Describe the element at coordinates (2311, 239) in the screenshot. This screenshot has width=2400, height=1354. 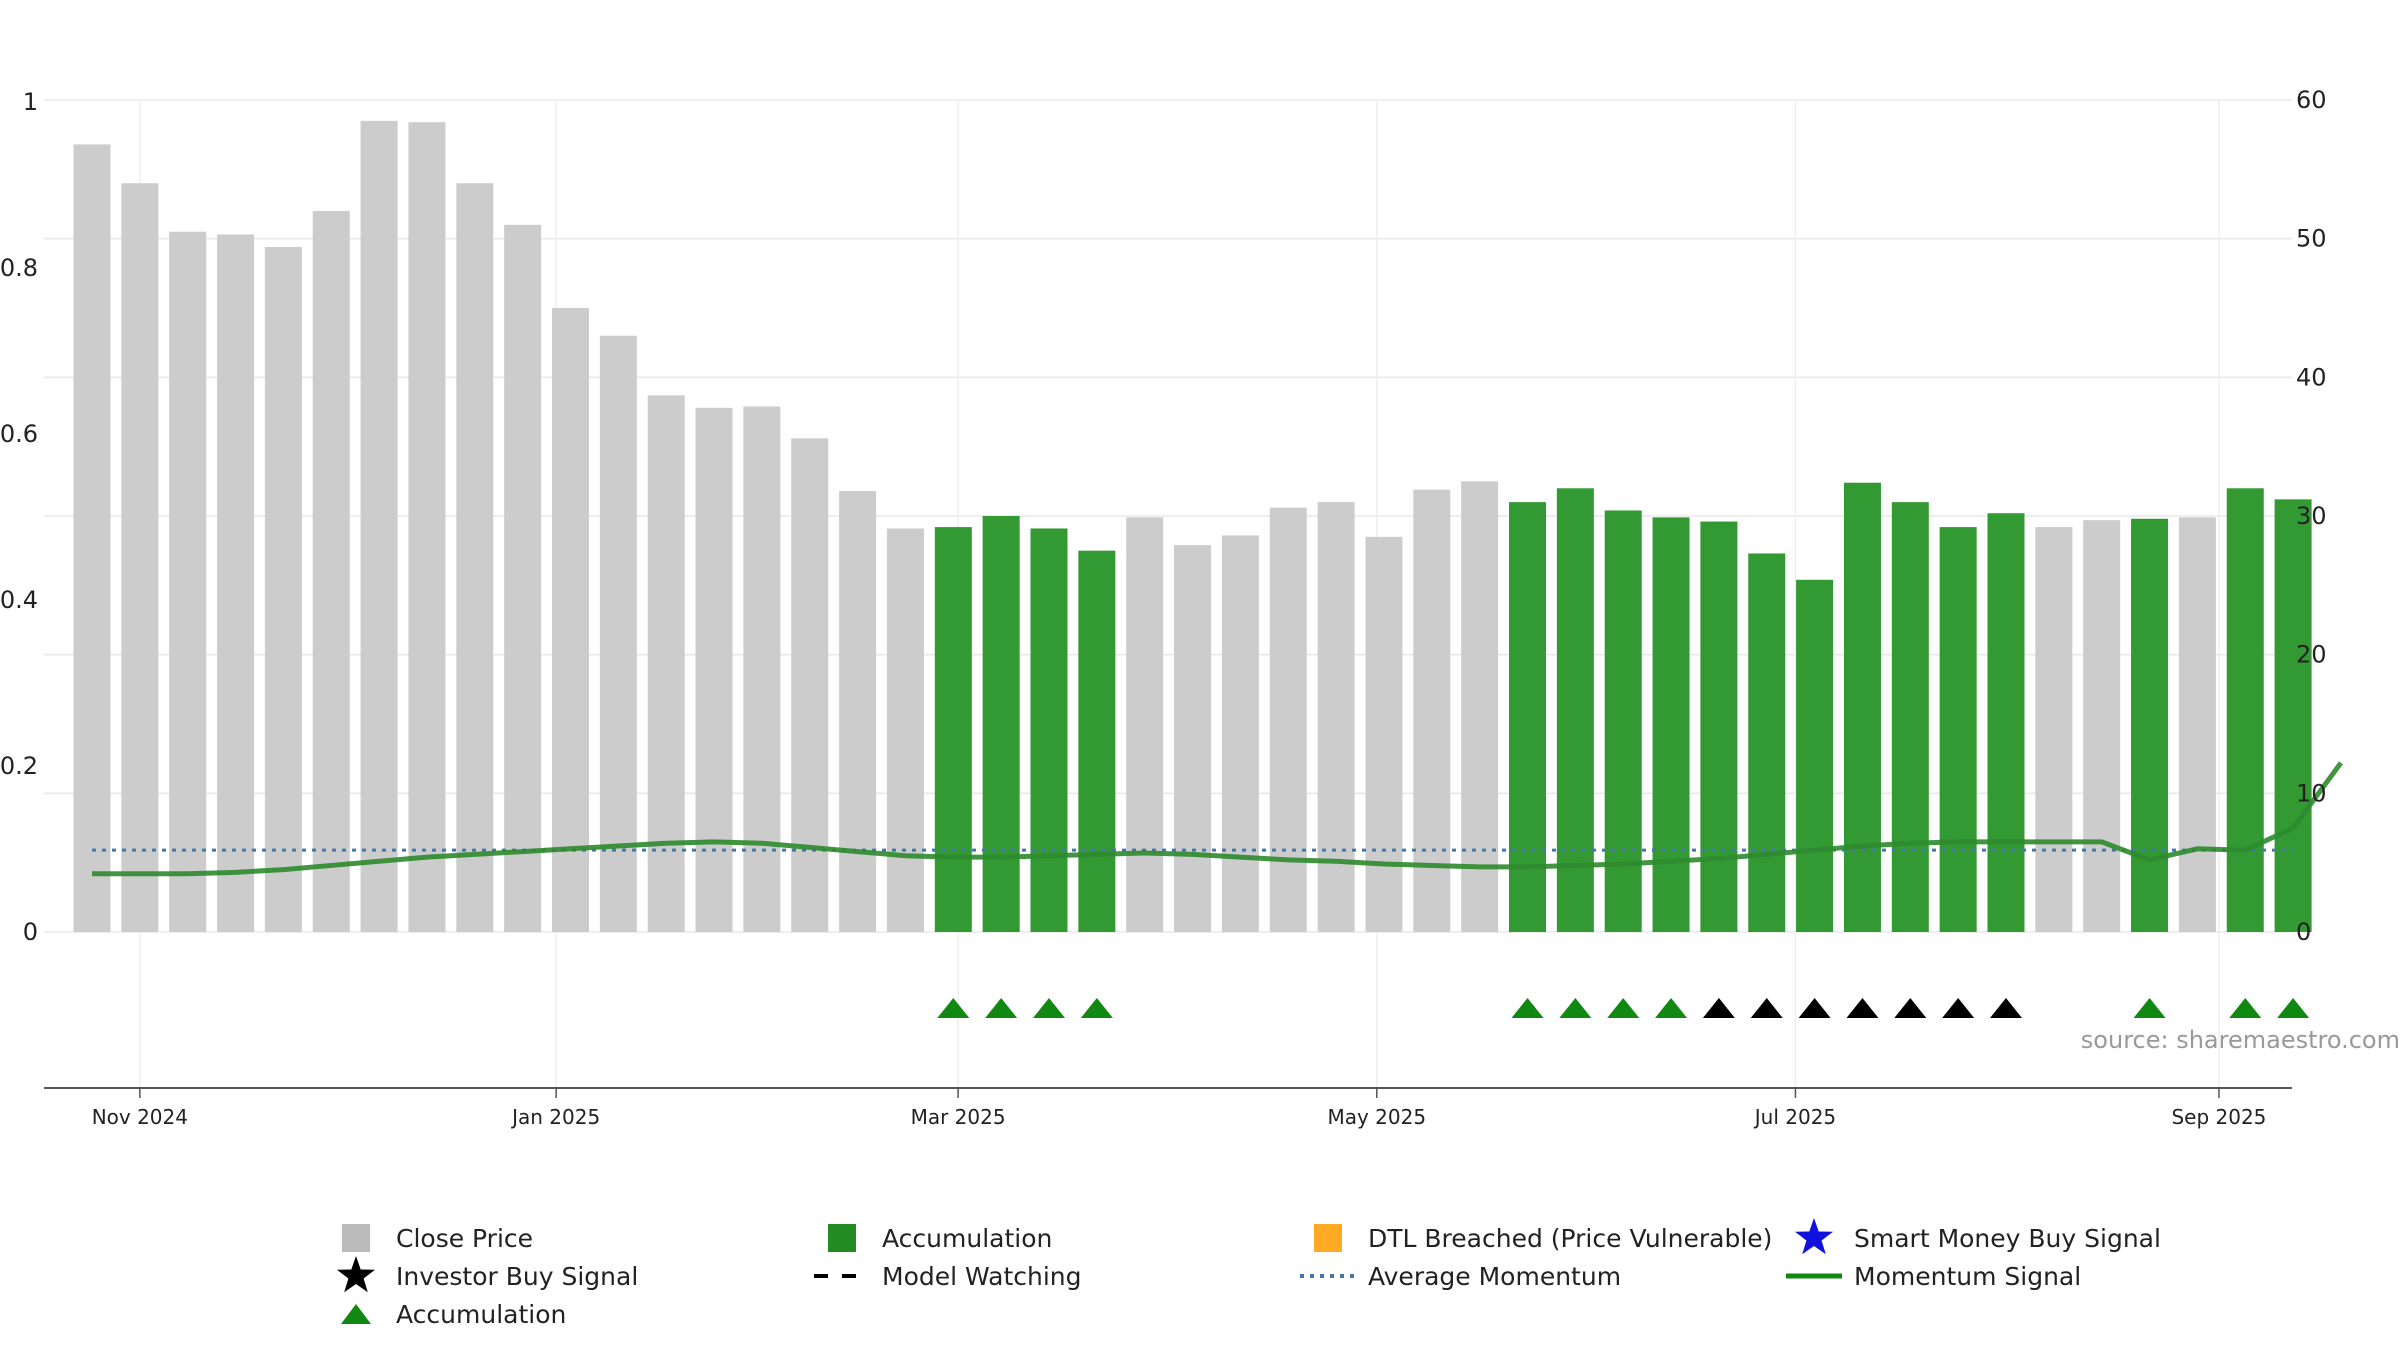
I see `right-tick-label: 50` at that location.